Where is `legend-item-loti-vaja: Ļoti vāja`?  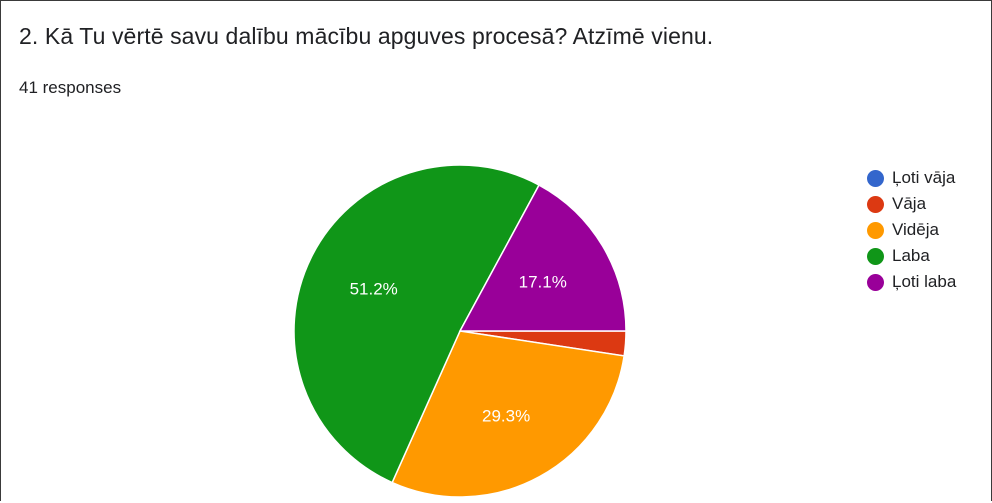
legend-item-loti-vaja: Ļoti vāja is located at coordinates (911, 178).